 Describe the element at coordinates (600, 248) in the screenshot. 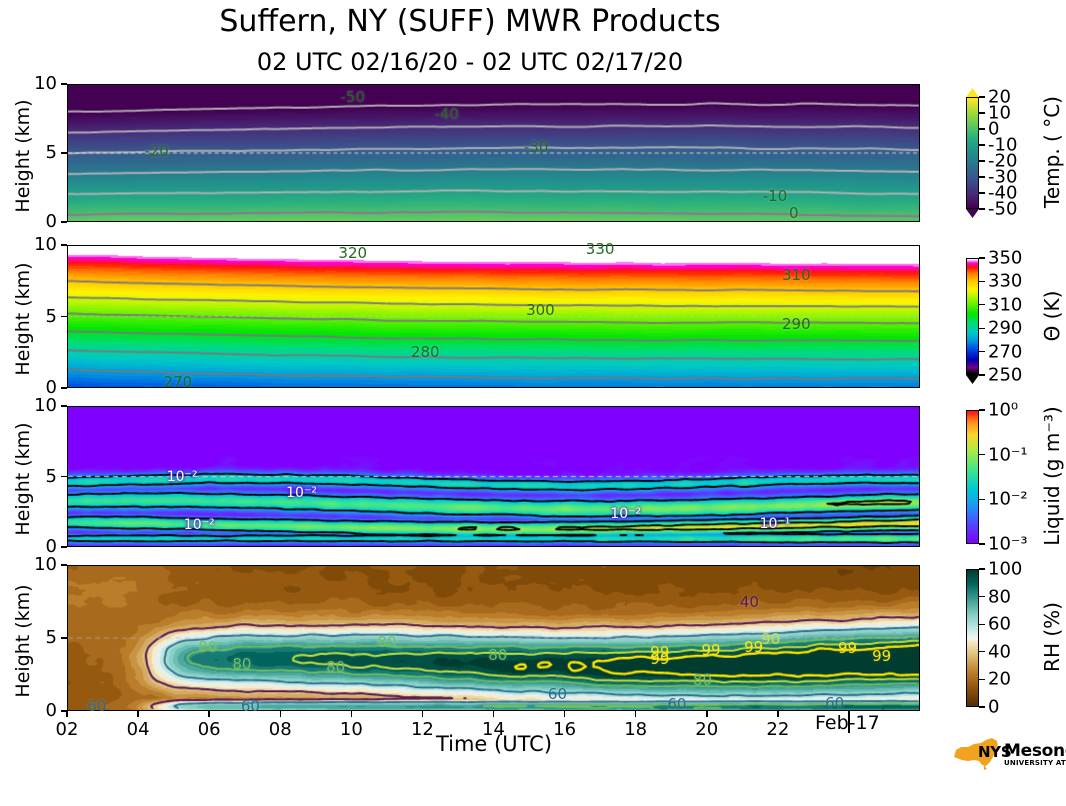

I see `contour-label: 330` at that location.